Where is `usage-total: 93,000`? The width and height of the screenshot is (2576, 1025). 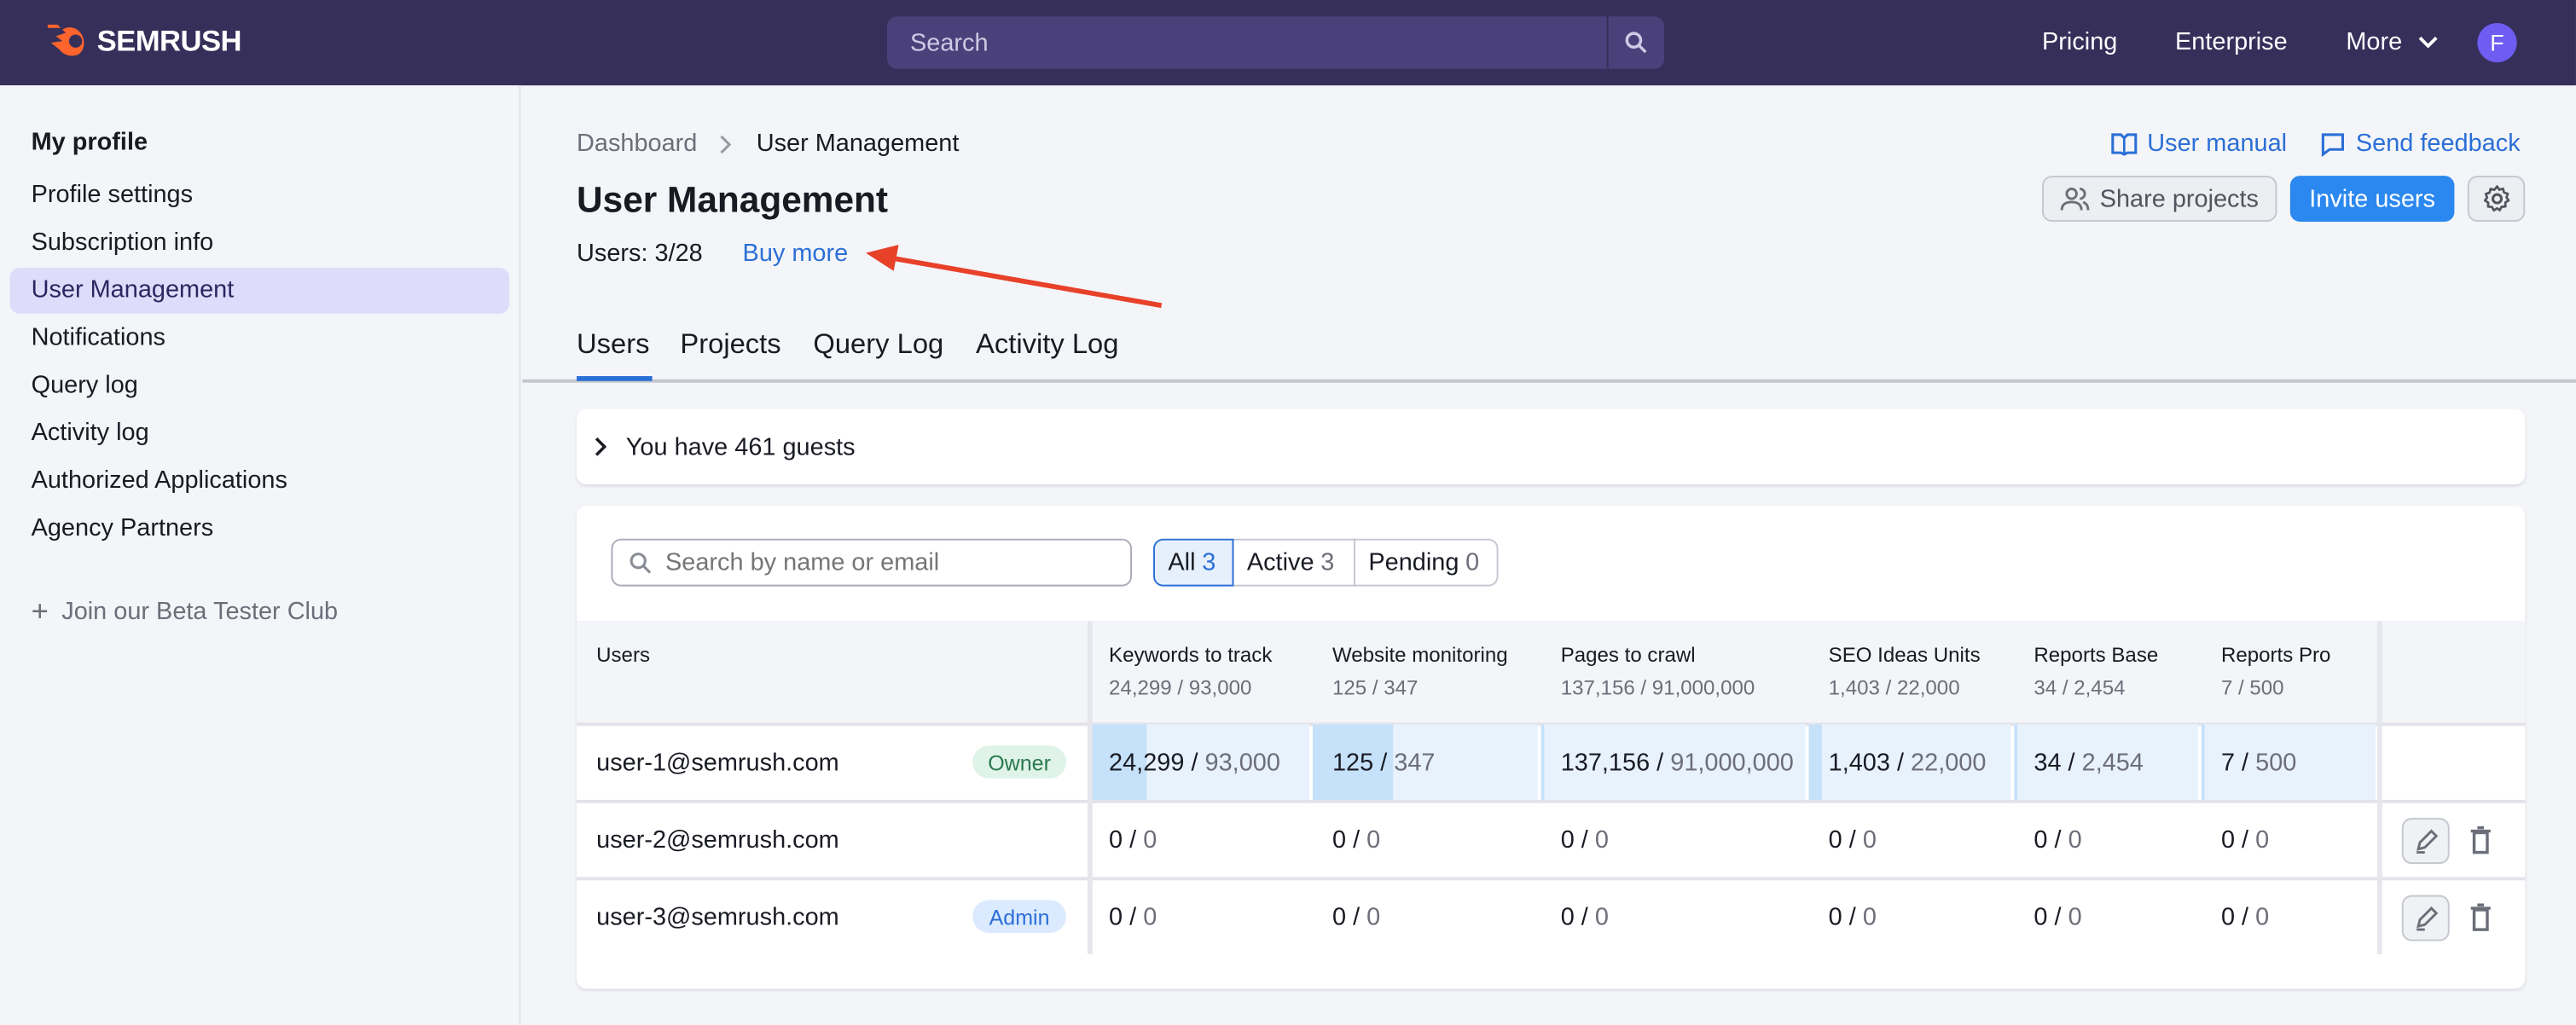 usage-total: 93,000 is located at coordinates (1242, 763).